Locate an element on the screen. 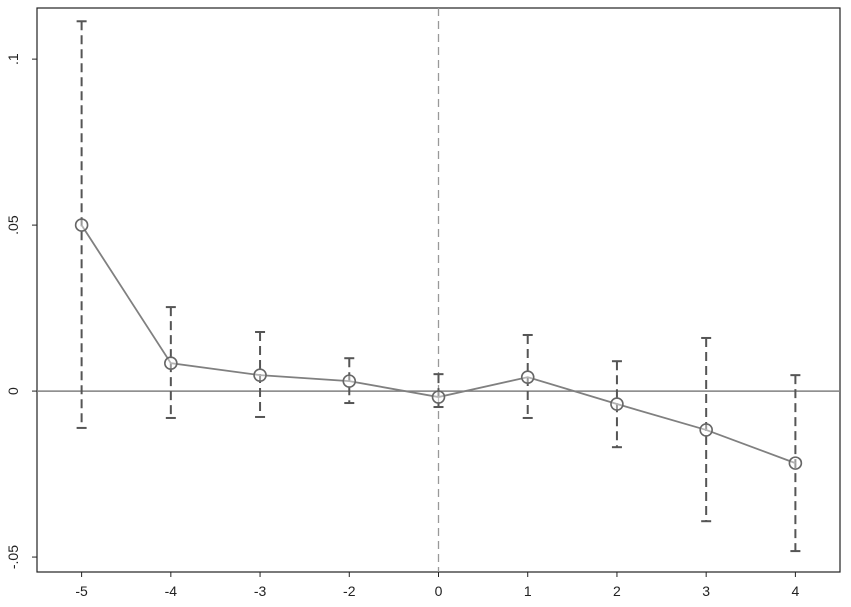 This screenshot has height=607, width=851. x-tick-label: -3 is located at coordinates (260, 591).